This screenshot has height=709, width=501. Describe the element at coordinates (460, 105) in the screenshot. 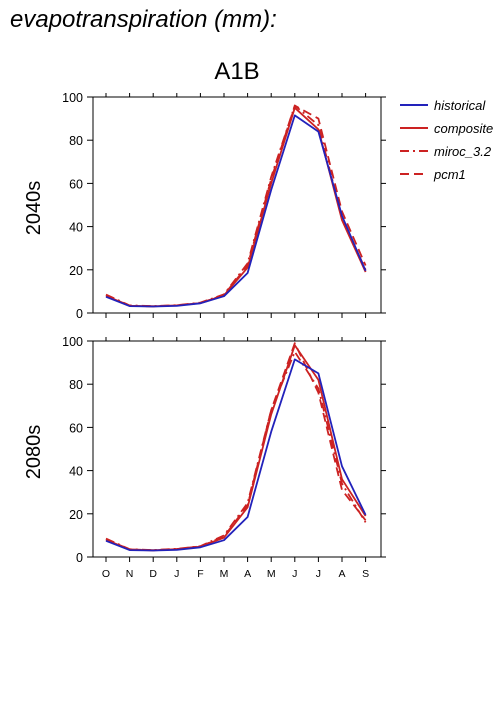

I see `legend-label-historical: historical` at that location.